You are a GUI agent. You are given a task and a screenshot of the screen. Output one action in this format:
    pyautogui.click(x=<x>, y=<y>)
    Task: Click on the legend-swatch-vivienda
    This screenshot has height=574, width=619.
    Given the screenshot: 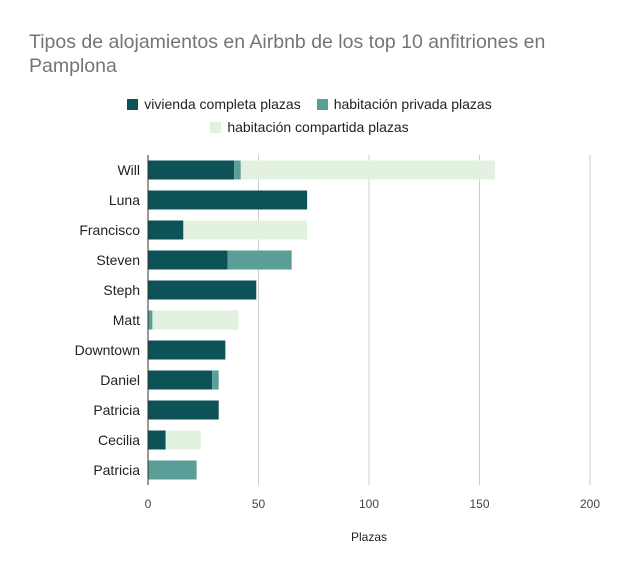 What is the action you would take?
    pyautogui.click(x=133, y=104)
    